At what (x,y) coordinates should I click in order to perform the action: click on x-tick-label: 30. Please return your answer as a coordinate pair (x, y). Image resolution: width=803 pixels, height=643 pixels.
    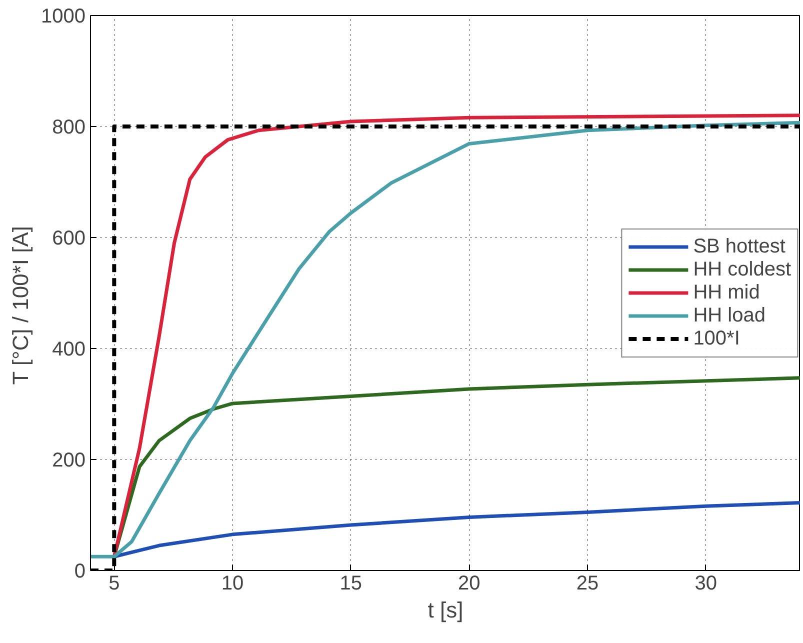
    Looking at the image, I should click on (705, 583).